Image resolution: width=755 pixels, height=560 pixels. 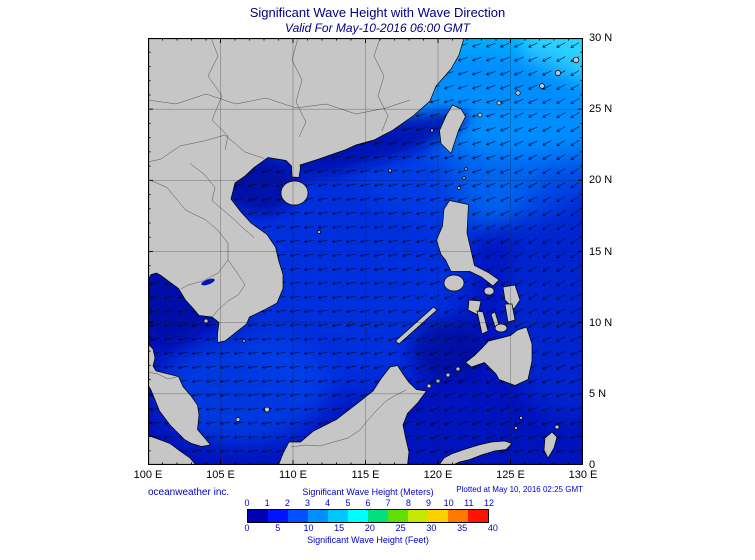 I want to click on lat-tick-label: 10 N, so click(x=601, y=322).